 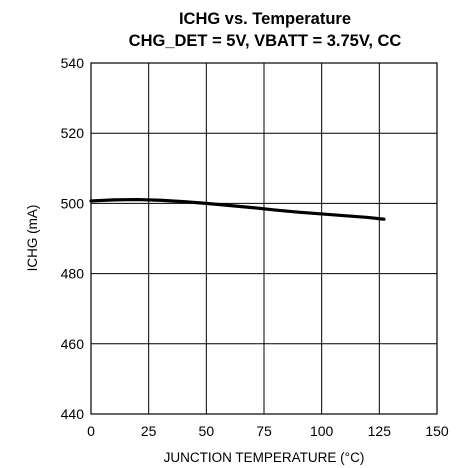 What do you see at coordinates (73, 274) in the screenshot?
I see `y-tick-label: 480` at bounding box center [73, 274].